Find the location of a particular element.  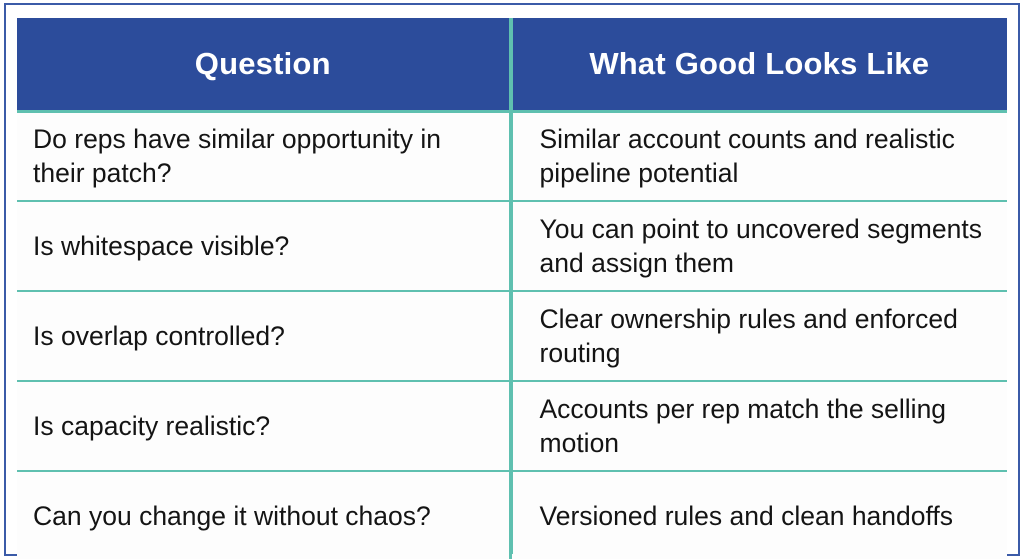

cell-question: Is whitespace visible? is located at coordinates (264, 246).